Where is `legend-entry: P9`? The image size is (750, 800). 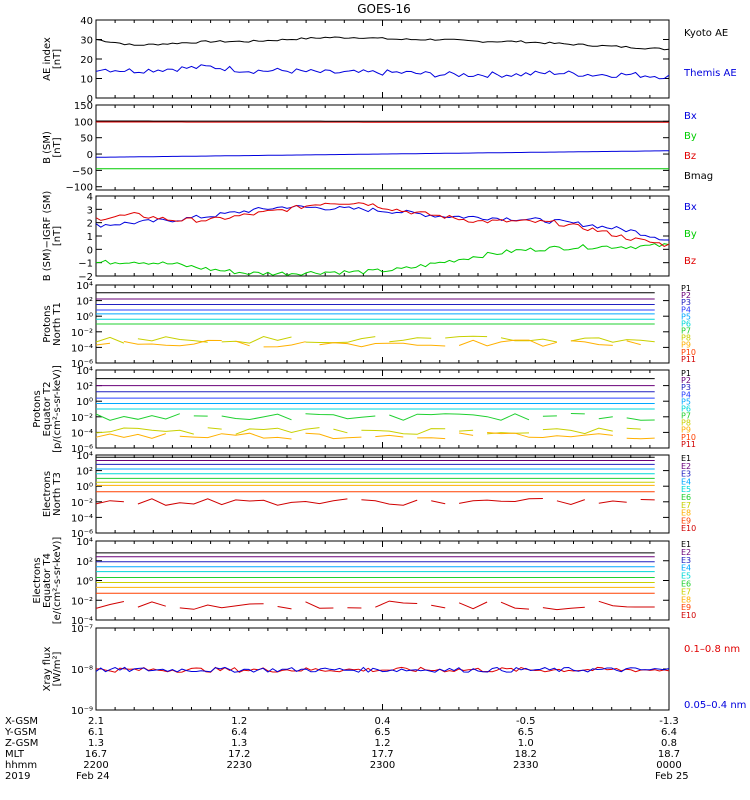 legend-entry: P9 is located at coordinates (686, 345).